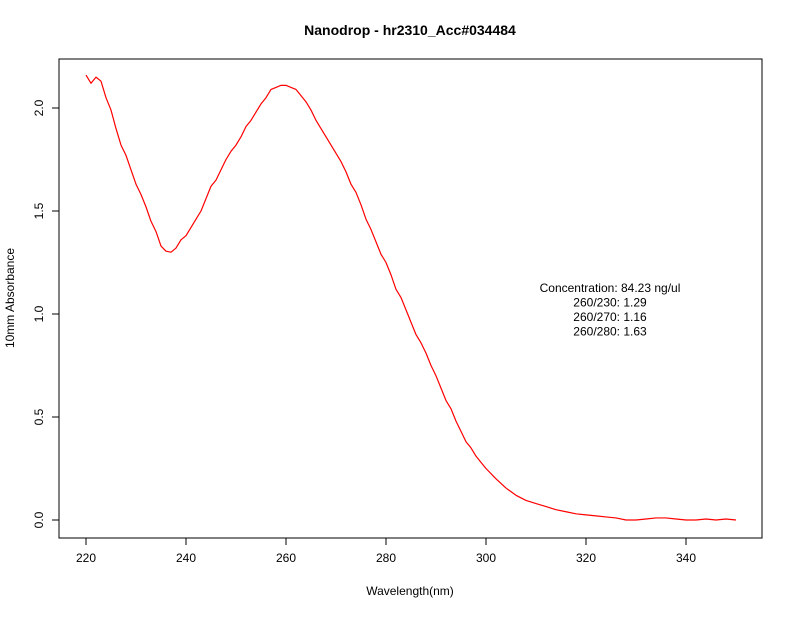 The height and width of the screenshot is (617, 792). Describe the element at coordinates (410, 30) in the screenshot. I see `chart-title: Nanodrop - hr2310_Acc#034484` at that location.